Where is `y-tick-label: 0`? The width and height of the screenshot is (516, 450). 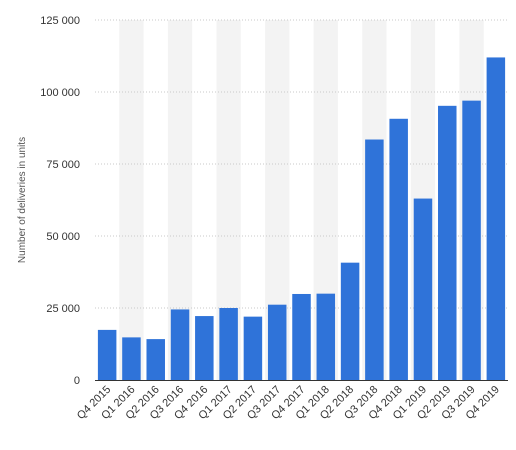
y-tick-label: 0 is located at coordinates (77, 381).